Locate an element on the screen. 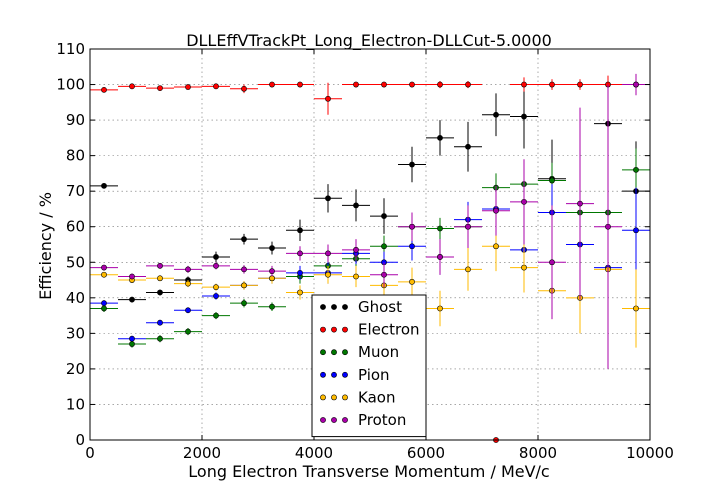 Image resolution: width=720 pixels, height=504 pixels. legend-entry-pion: Pion is located at coordinates (355, 375).